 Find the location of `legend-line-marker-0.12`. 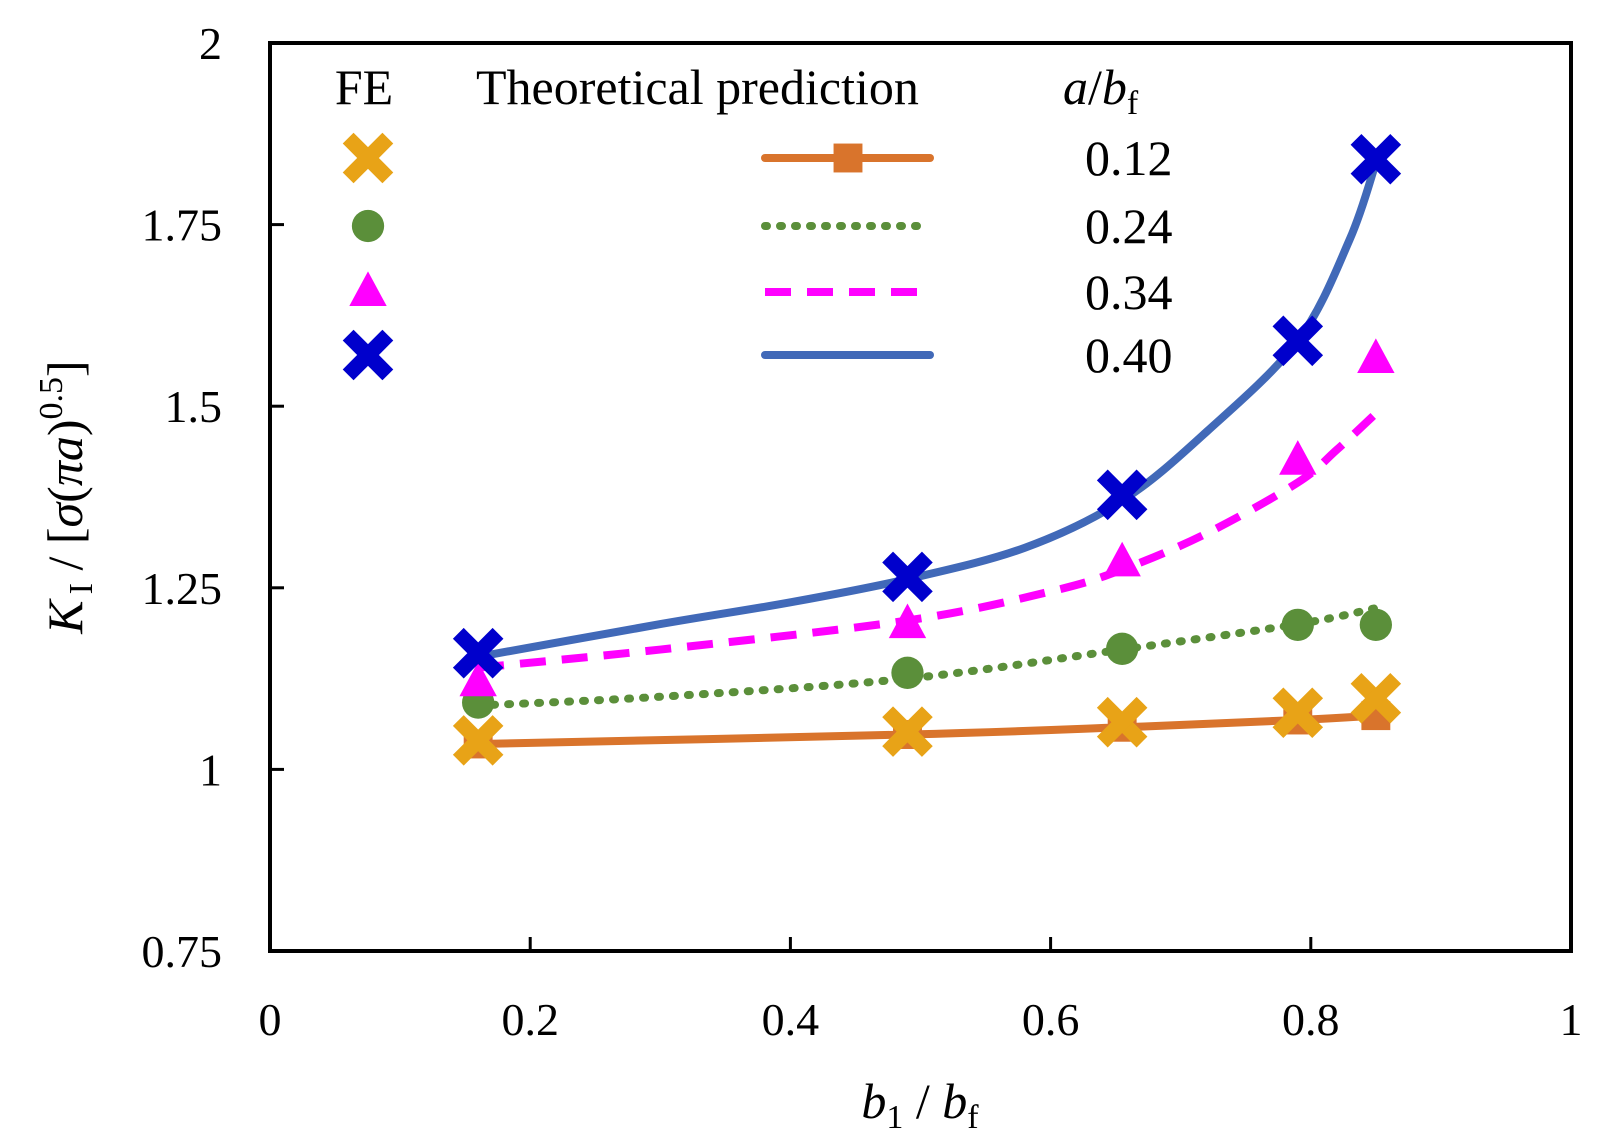

legend-line-marker-0.12 is located at coordinates (848, 158).